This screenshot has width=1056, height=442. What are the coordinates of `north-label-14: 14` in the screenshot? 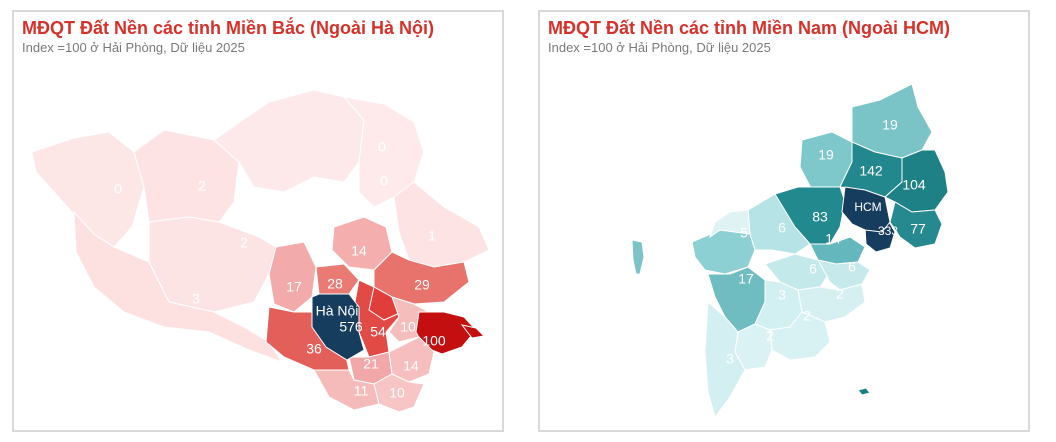 It's located at (359, 251).